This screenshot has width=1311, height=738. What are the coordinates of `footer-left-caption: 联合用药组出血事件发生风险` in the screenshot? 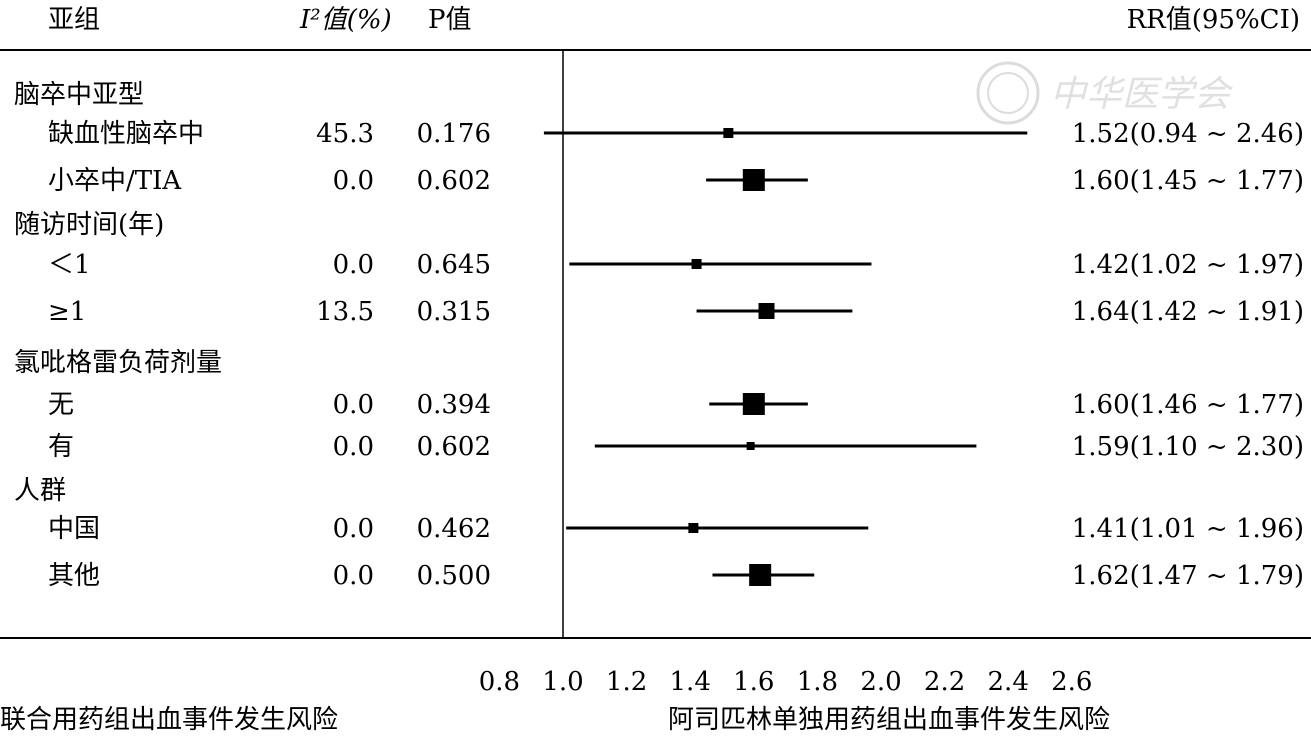 It's located at (169, 720).